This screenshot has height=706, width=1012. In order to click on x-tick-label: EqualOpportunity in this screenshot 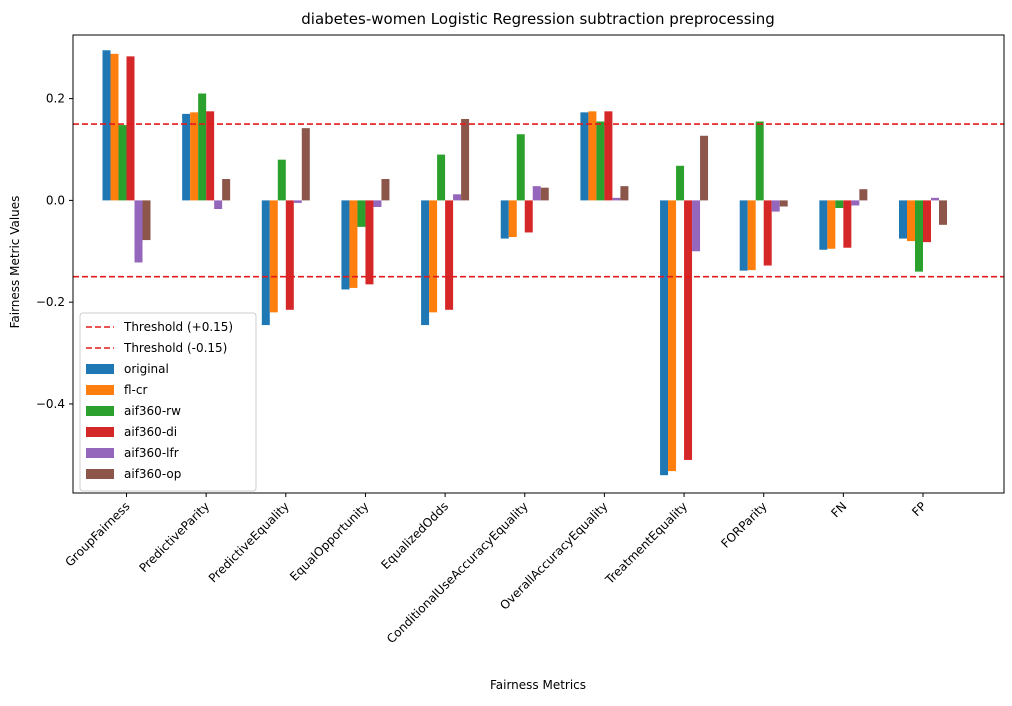, I will do `click(329, 541)`.